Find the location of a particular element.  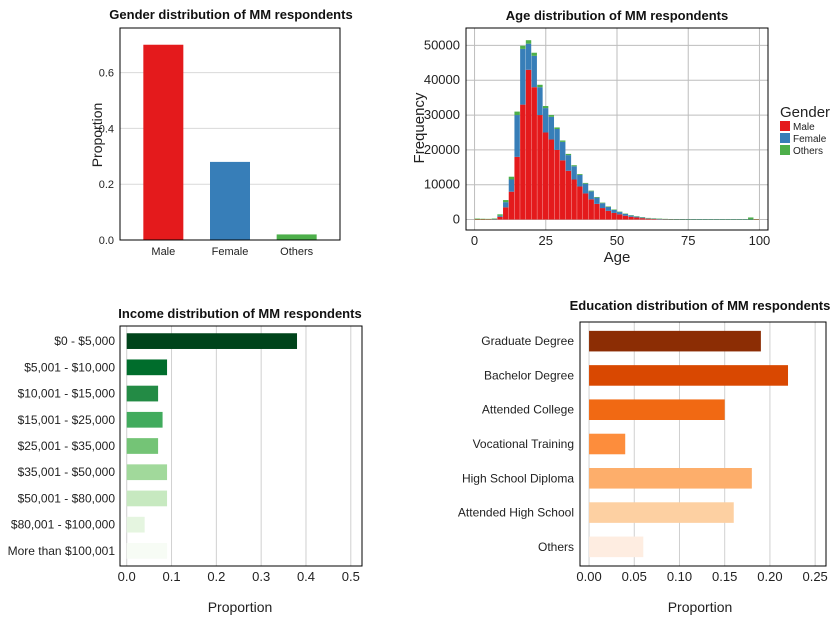

x-tick-label: 75 is located at coordinates (688, 240).